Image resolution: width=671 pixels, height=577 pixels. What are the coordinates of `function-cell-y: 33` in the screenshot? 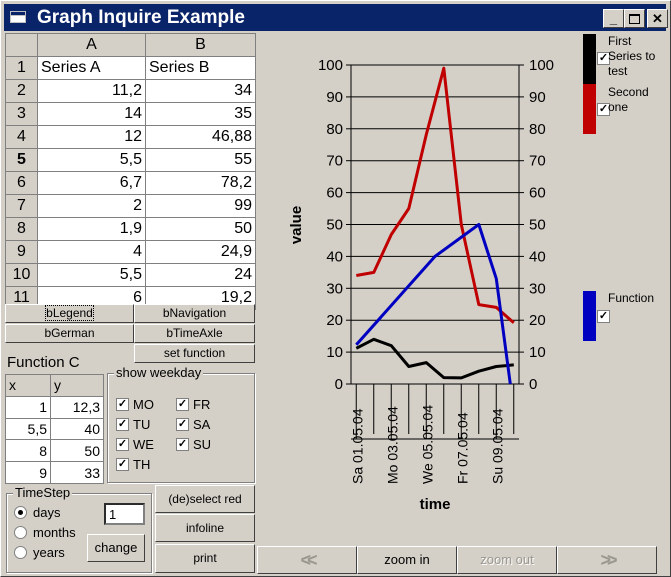 It's located at (77, 472).